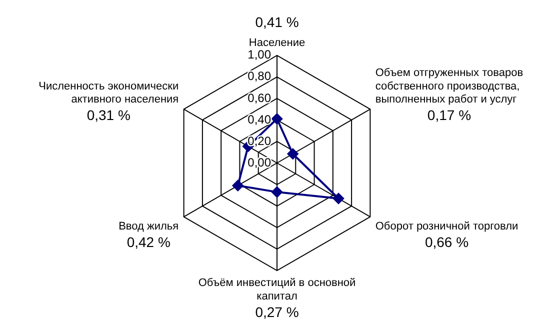 The height and width of the screenshot is (332, 557). What do you see at coordinates (148, 226) in the screenshot?
I see `spoke-label: Ввод жилья` at bounding box center [148, 226].